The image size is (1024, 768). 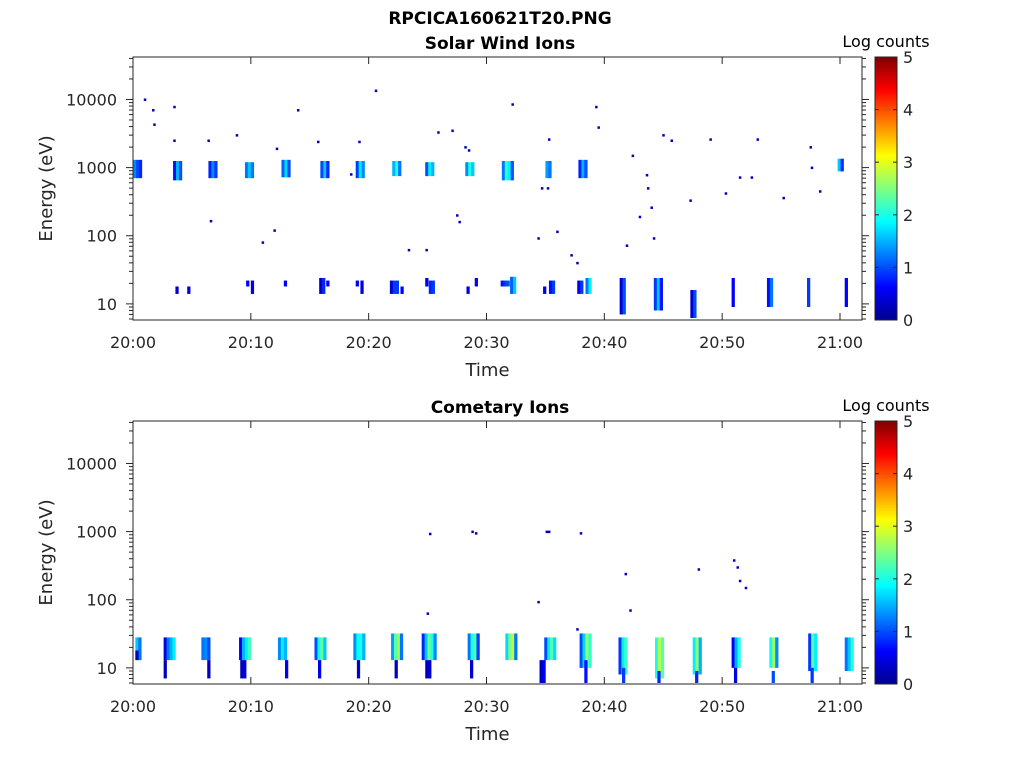 I want to click on colorbar-label: Log counts, so click(x=885, y=41).